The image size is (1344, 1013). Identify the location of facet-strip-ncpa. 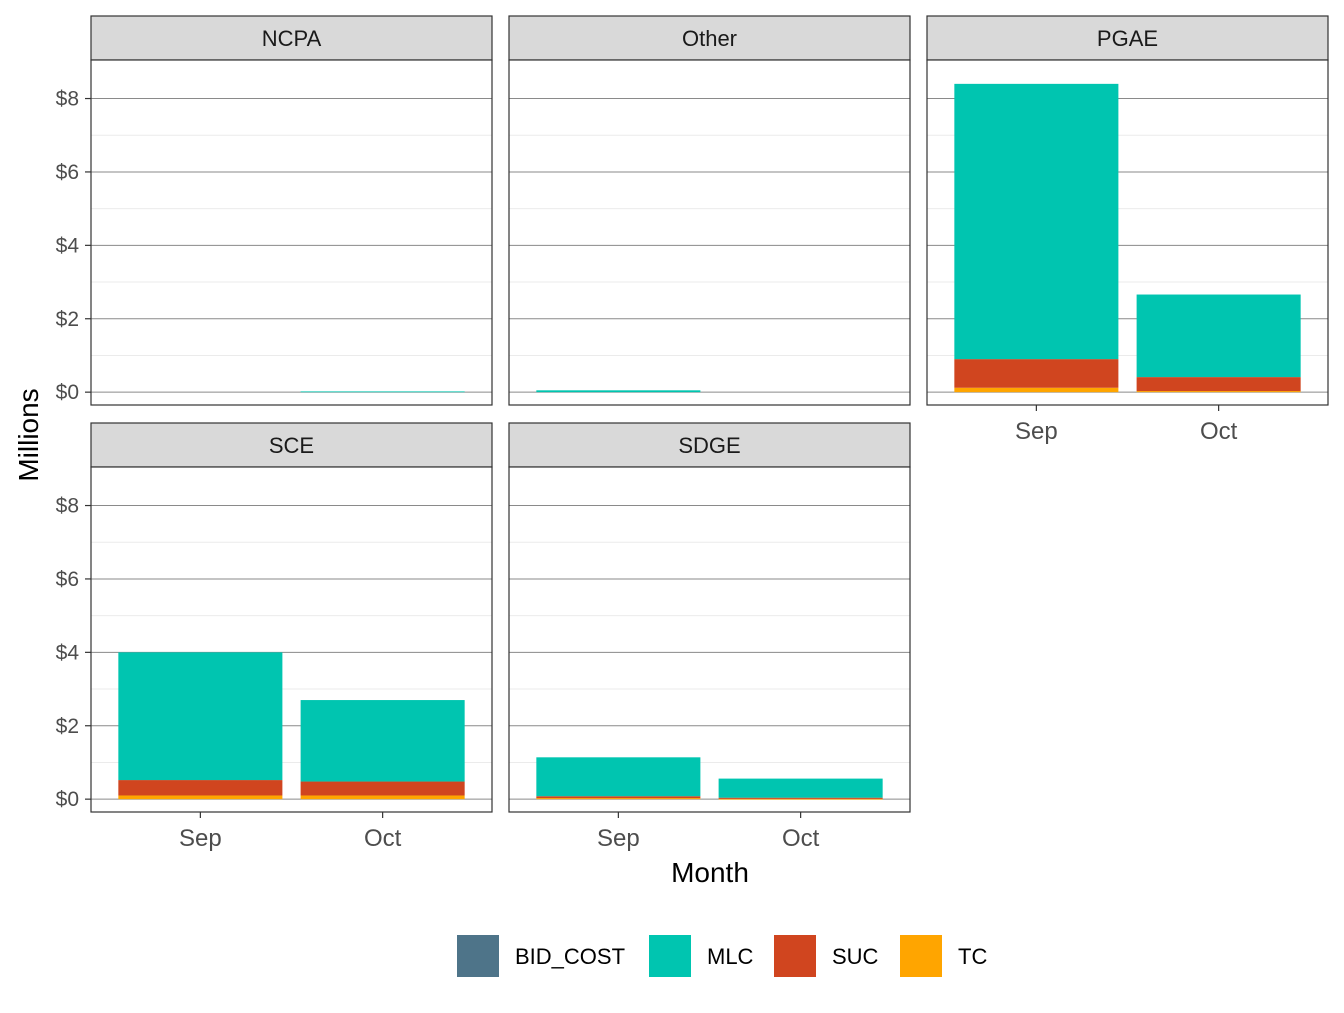
(291, 38).